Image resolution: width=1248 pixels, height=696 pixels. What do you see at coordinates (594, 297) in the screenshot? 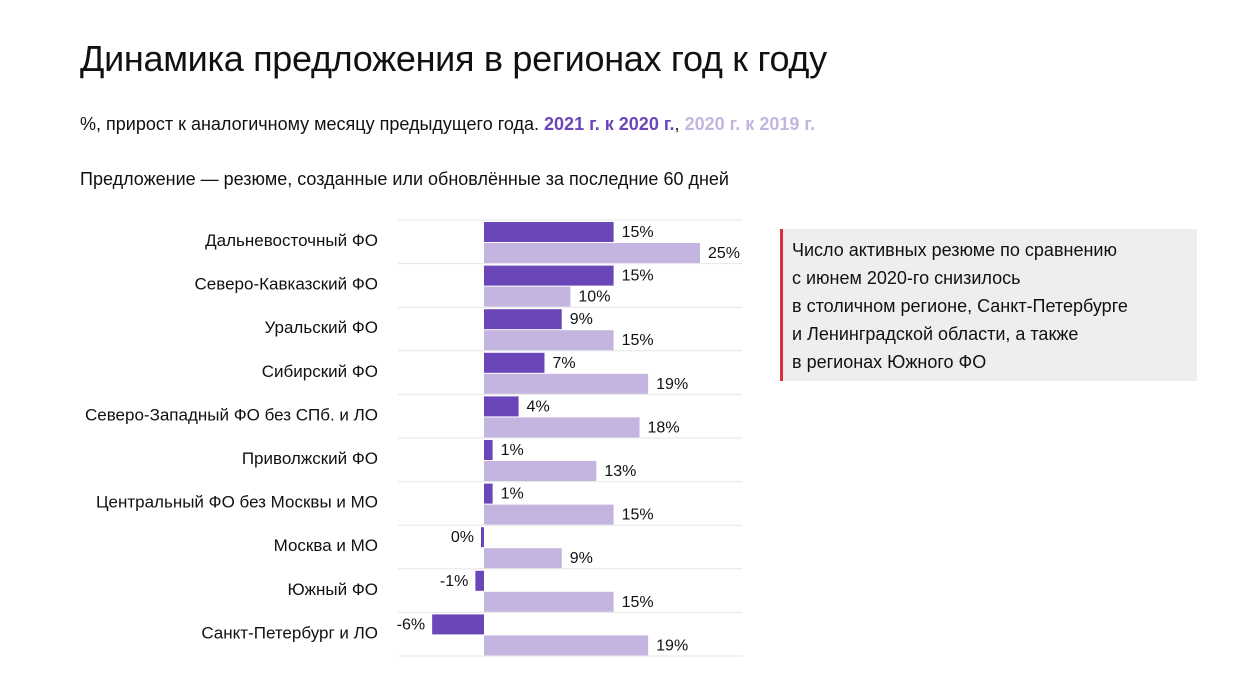
I see `data-label: 10%` at bounding box center [594, 297].